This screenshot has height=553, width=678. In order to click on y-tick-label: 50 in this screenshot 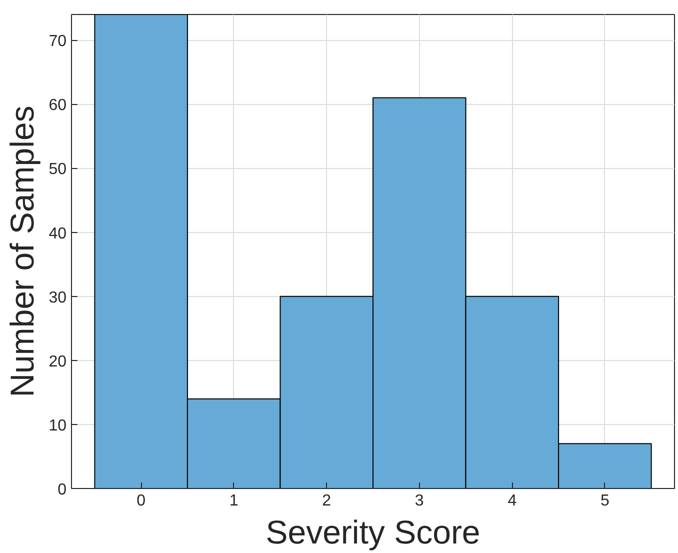, I will do `click(57, 169)`.